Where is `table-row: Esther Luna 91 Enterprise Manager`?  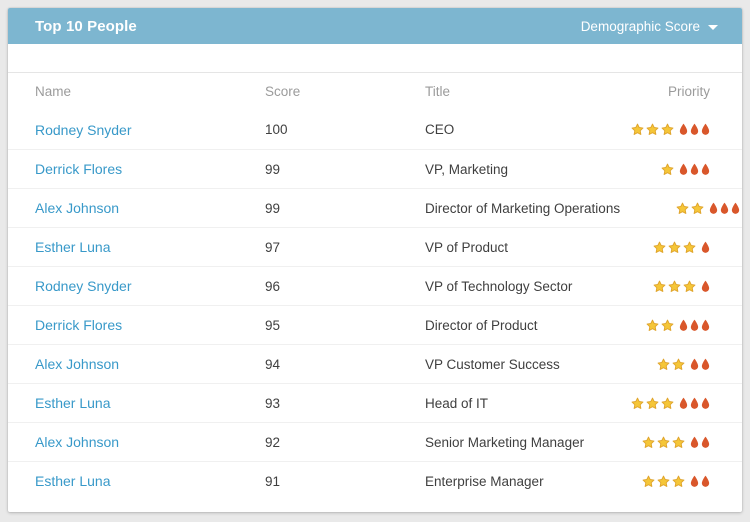
table-row: Esther Luna 91 Enterprise Manager is located at coordinates (375, 480).